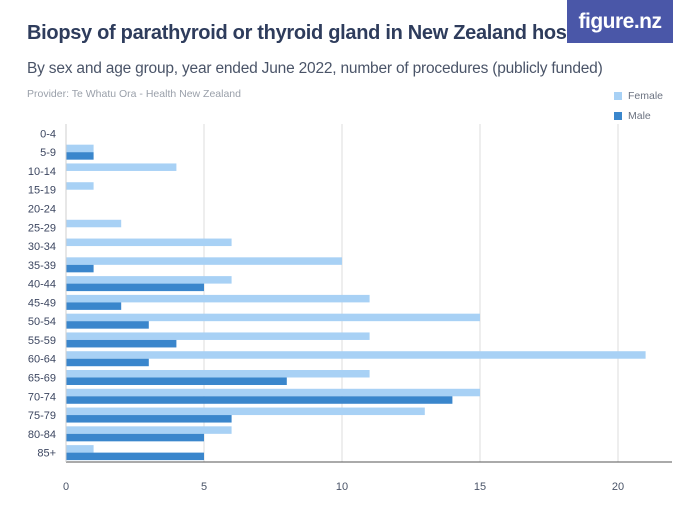  Describe the element at coordinates (204, 487) in the screenshot. I see `x-tick-label: 5` at that location.